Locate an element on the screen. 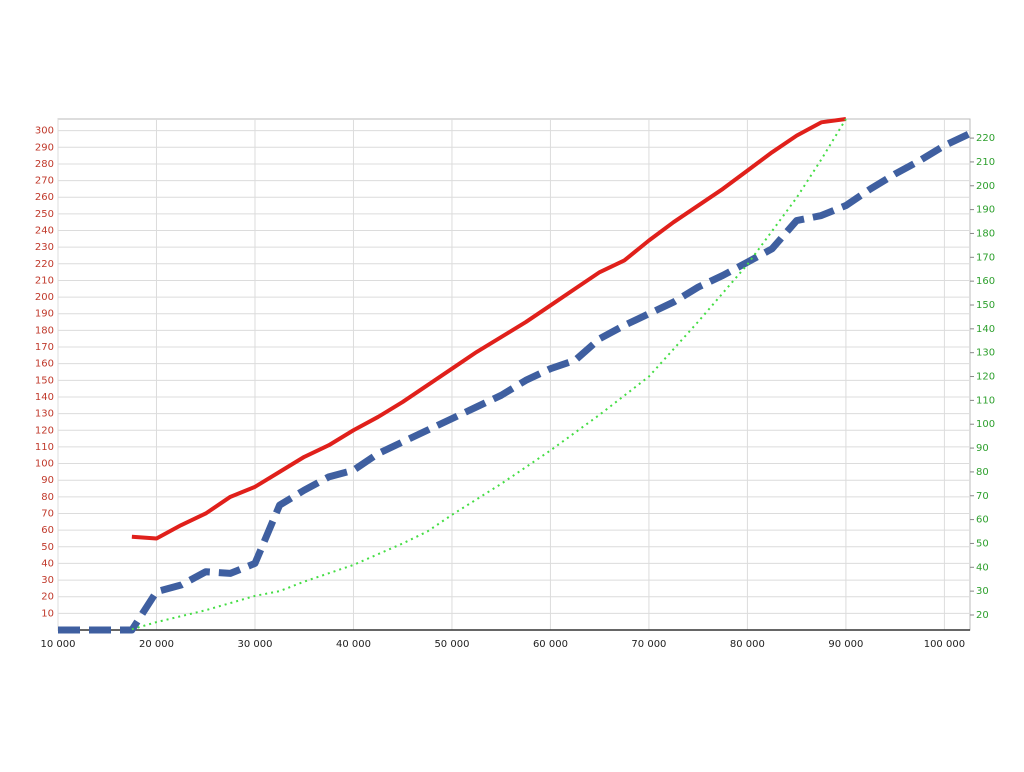  y-tick-label: 20 is located at coordinates (47, 597).